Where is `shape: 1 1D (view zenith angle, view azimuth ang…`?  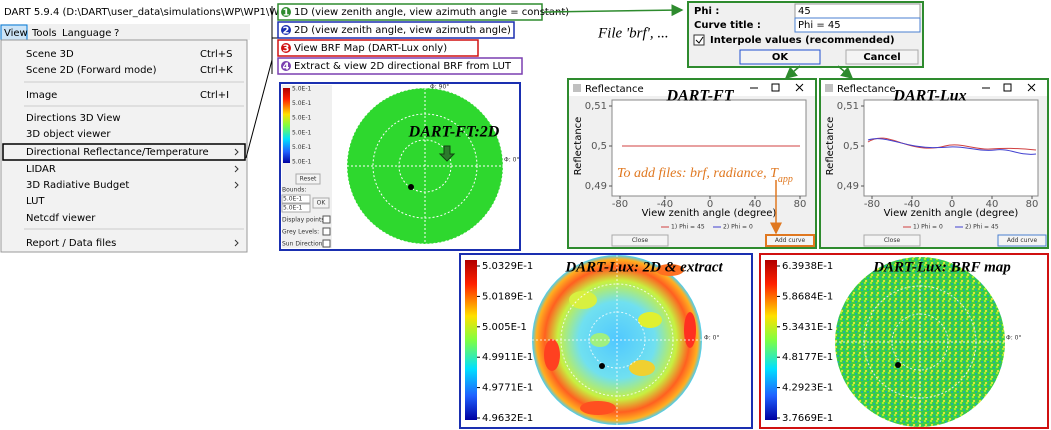 shape: 1 1D (view zenith angle, view azimuth ang… is located at coordinates (423, 39).